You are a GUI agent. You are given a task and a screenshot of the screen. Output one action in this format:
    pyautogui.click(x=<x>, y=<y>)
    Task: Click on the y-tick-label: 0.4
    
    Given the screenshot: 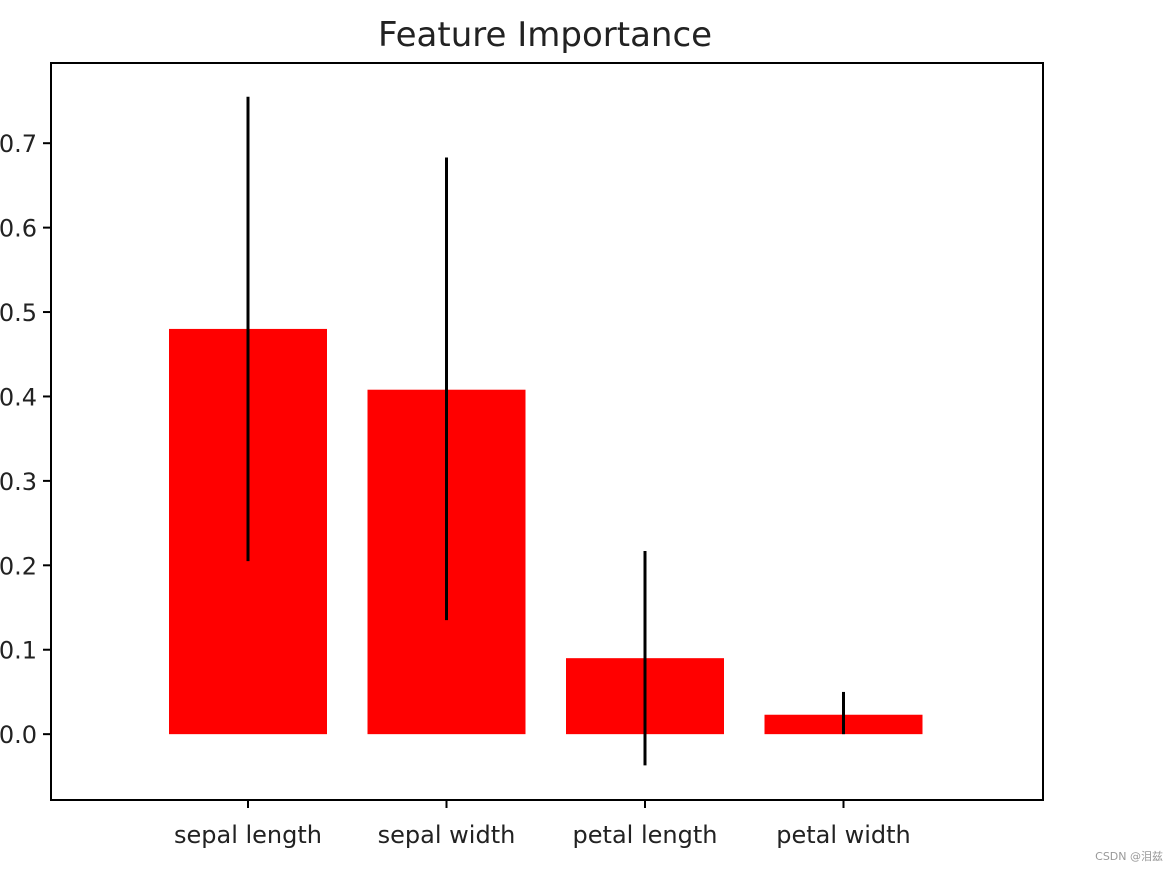 What is the action you would take?
    pyautogui.click(x=18, y=397)
    